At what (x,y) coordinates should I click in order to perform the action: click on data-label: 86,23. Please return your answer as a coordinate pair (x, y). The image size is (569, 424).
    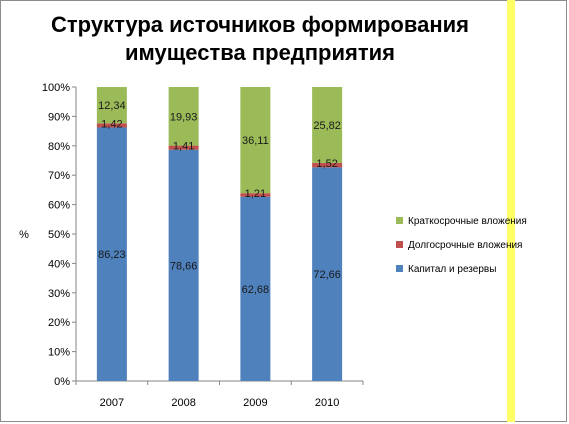
    Looking at the image, I should click on (112, 255).